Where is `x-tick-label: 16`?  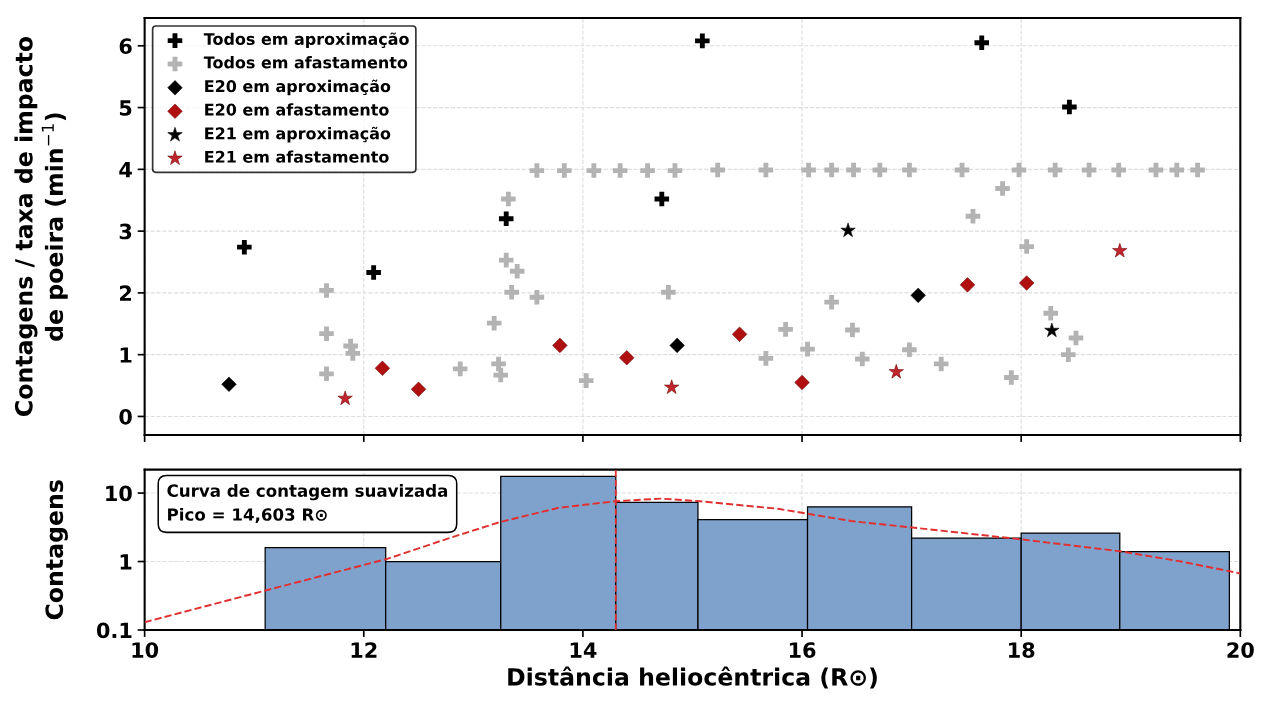 x-tick-label: 16 is located at coordinates (802, 650).